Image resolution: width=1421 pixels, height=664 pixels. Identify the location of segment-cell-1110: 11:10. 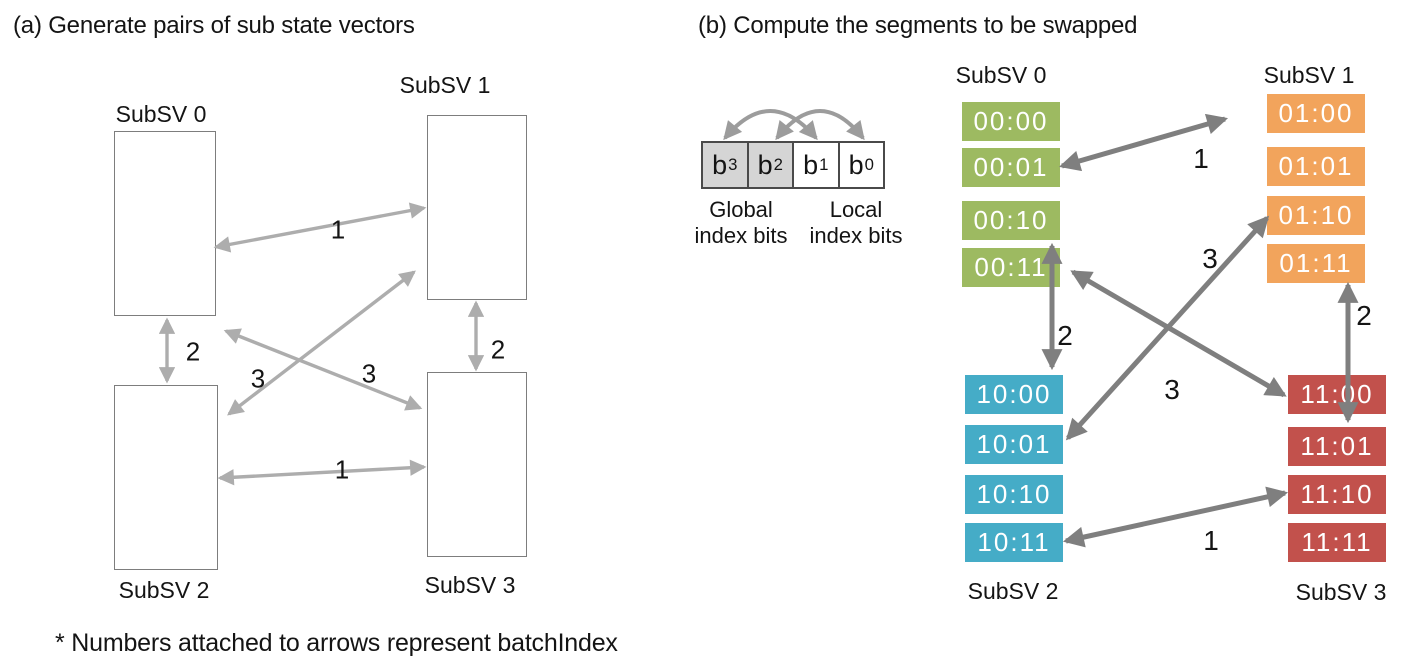
(1337, 494).